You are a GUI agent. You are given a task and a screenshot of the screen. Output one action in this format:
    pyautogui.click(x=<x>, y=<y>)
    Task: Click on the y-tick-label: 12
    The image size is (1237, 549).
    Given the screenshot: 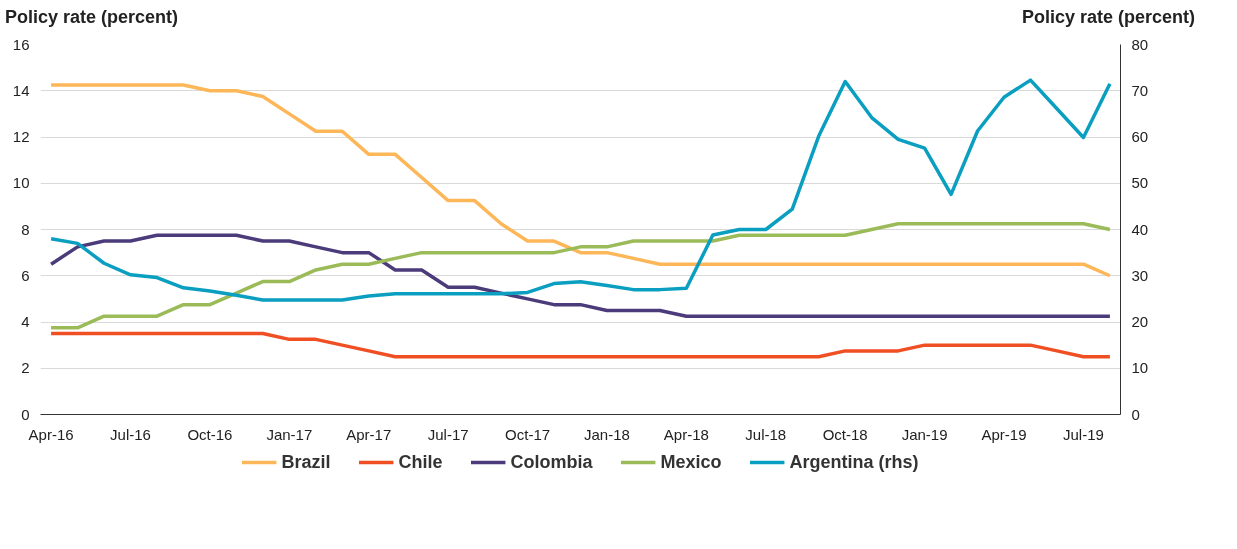 What is the action you would take?
    pyautogui.click(x=21, y=136)
    